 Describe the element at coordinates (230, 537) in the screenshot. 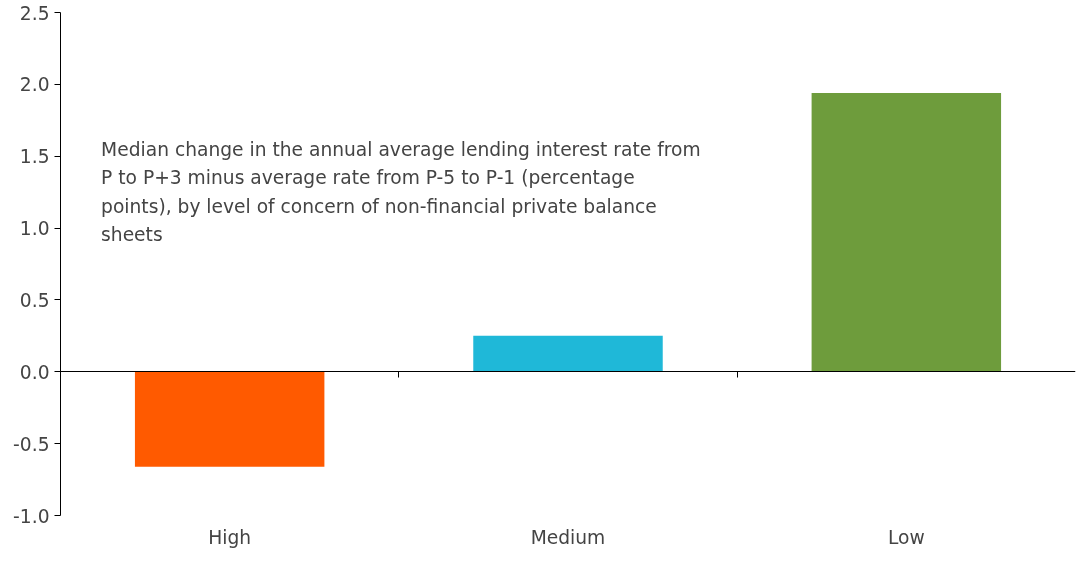

I see `x-tick-label: High` at that location.